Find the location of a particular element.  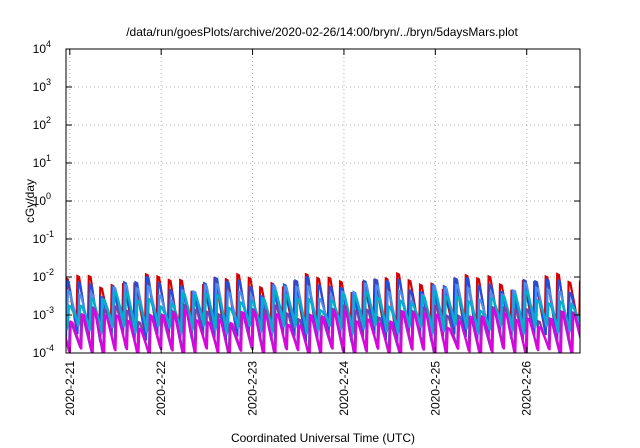

y-tick-exponent: 1 is located at coordinates (48, 158).